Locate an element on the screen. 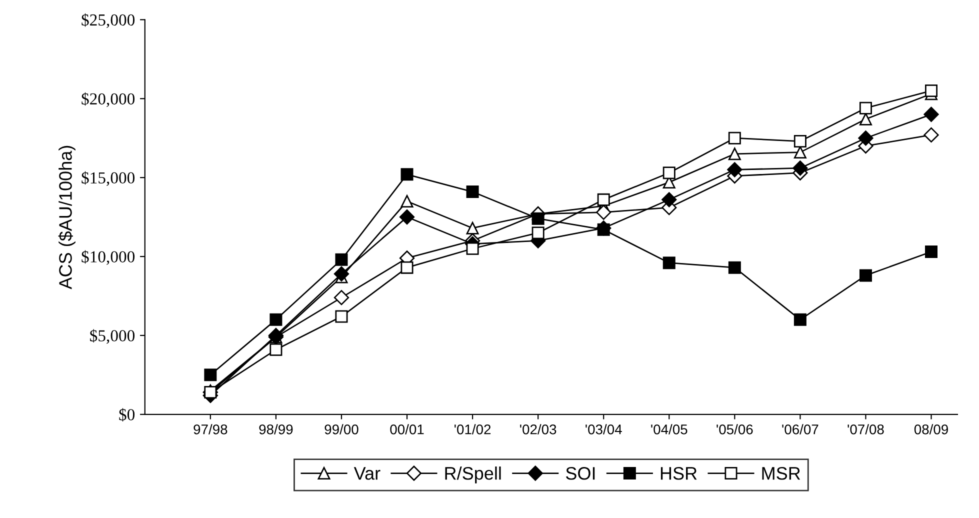 The width and height of the screenshot is (979, 518). y-tick-label: $25,000 is located at coordinates (108, 20).